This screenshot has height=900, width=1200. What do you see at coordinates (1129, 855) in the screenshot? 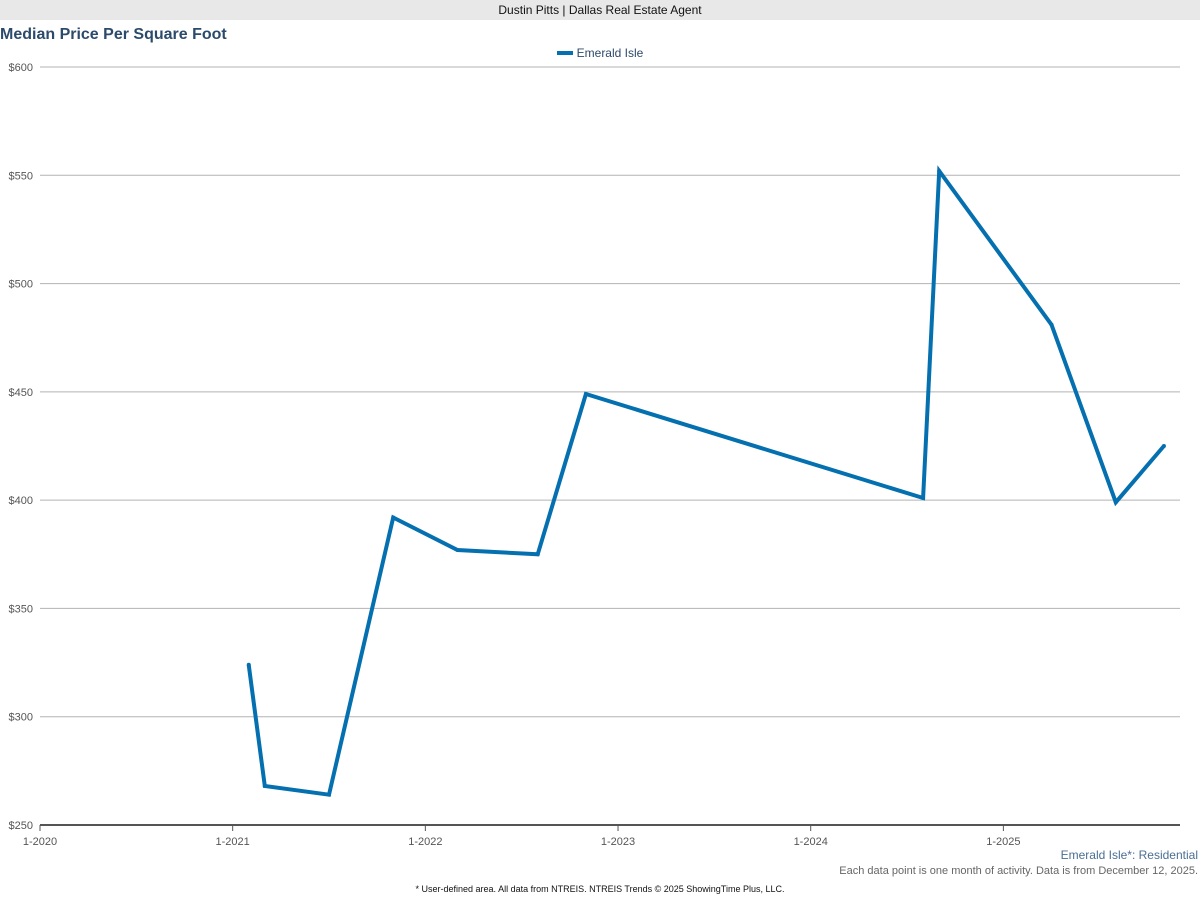
I see `area-label: Emerald Isle*: Residential` at bounding box center [1129, 855].